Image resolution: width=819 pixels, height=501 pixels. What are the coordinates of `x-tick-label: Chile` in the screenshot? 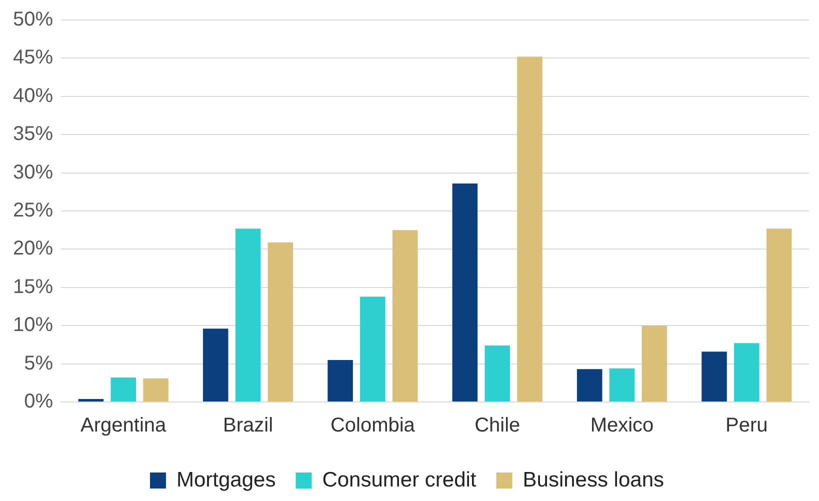 It's located at (497, 425).